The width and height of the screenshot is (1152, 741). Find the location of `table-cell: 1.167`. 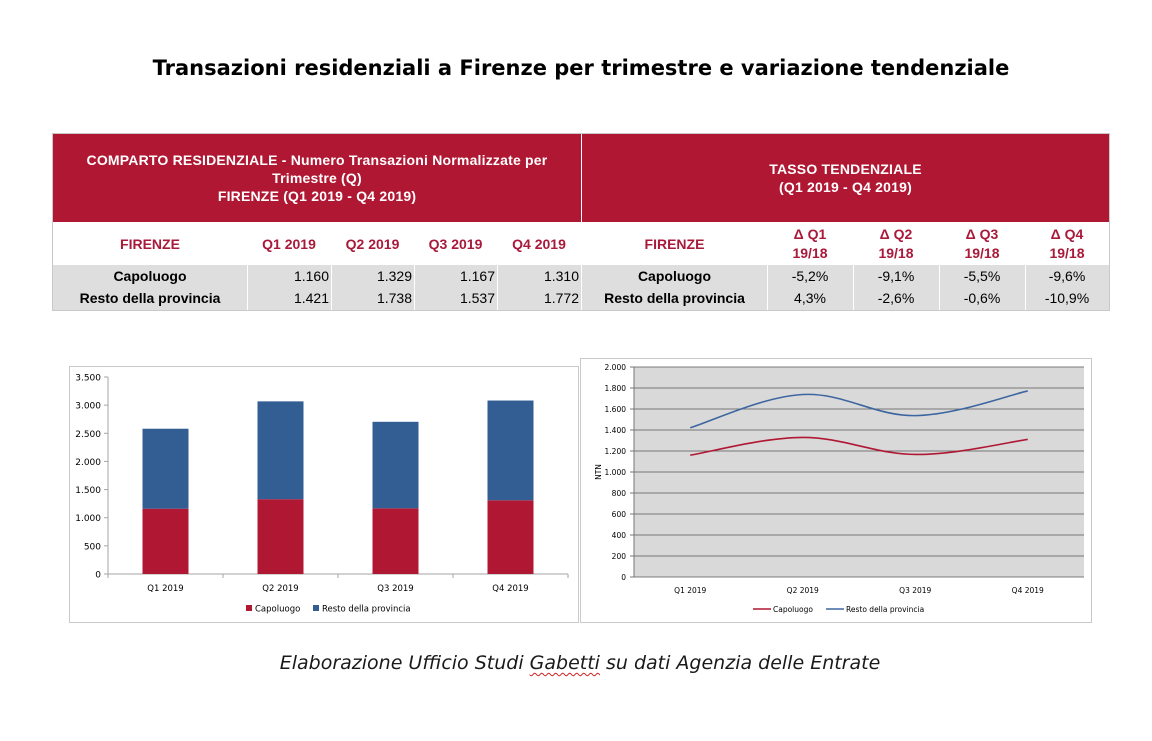

table-cell: 1.167 is located at coordinates (477, 276).